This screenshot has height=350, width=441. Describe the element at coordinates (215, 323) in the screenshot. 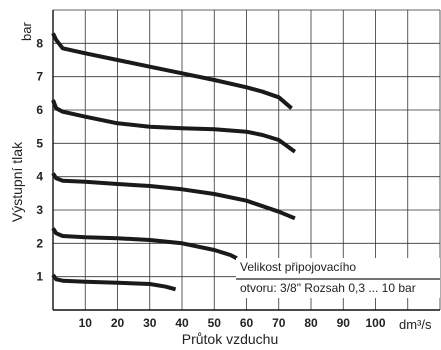

I see `x-tick-label: 50` at that location.